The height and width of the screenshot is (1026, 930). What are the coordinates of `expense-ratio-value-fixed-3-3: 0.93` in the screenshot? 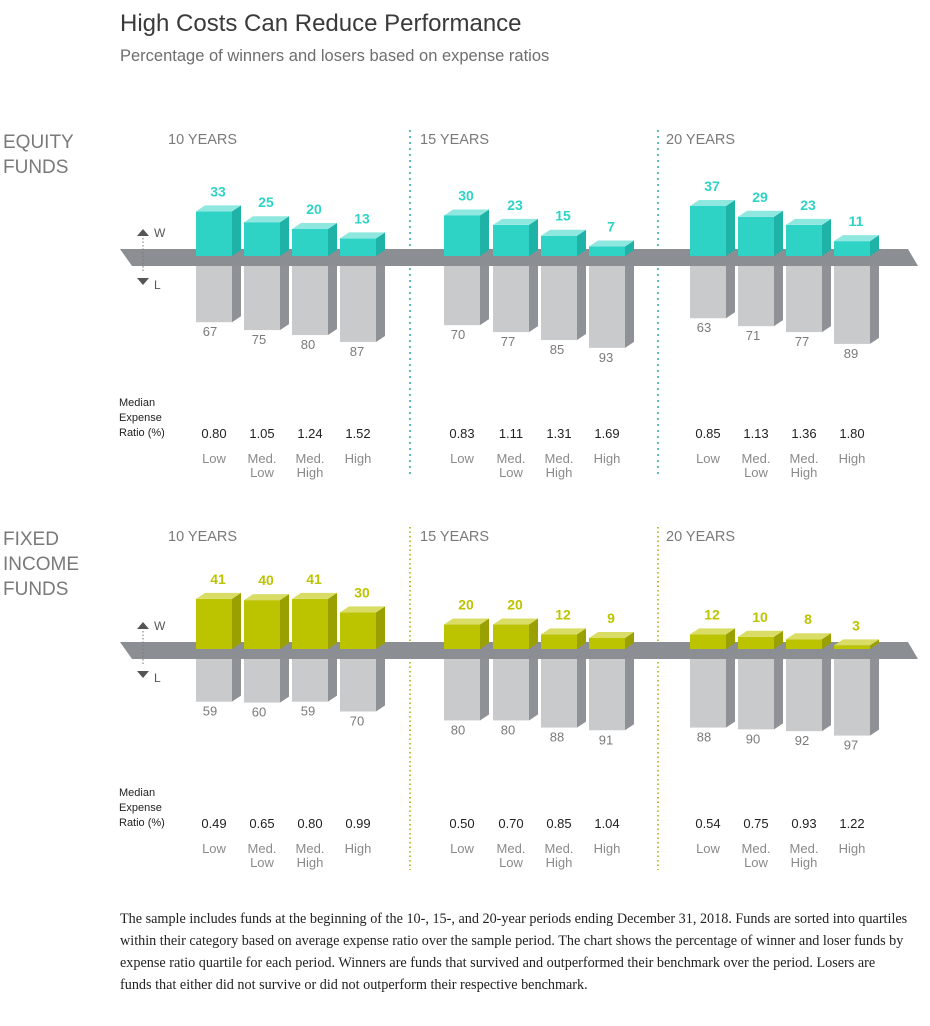 It's located at (803, 823).